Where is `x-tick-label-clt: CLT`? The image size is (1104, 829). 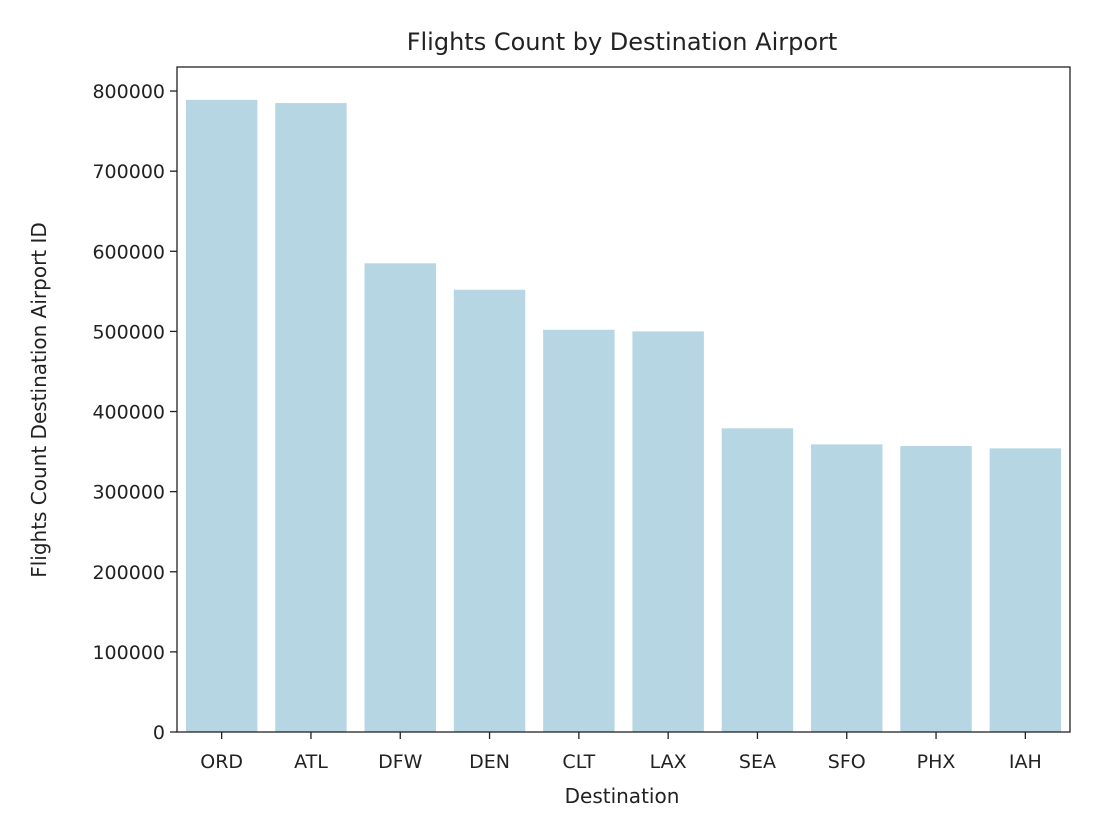 x-tick-label-clt: CLT is located at coordinates (578, 762).